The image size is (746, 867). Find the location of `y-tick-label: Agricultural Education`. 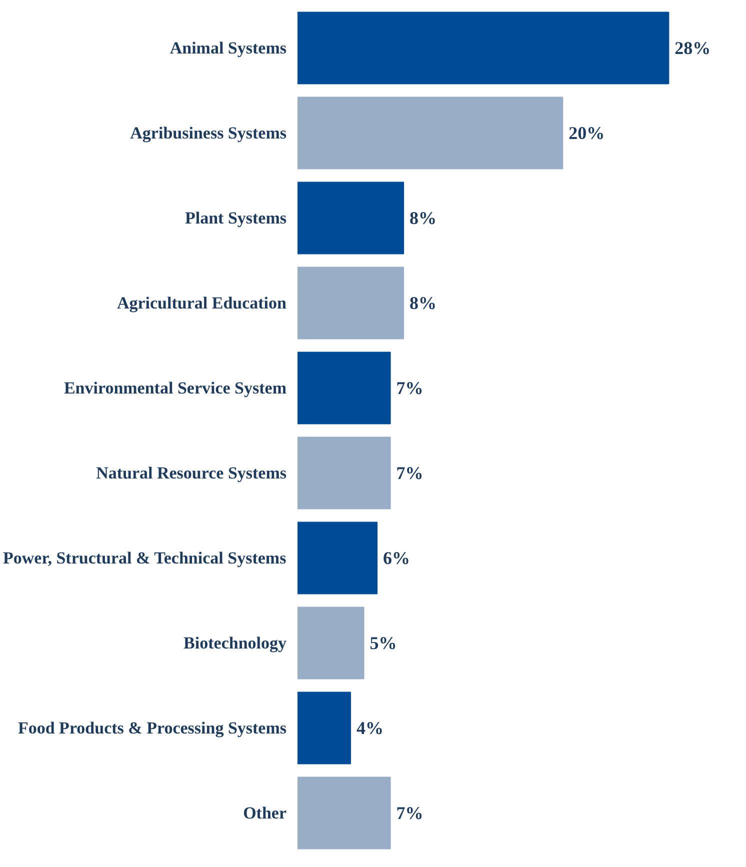

y-tick-label: Agricultural Education is located at coordinates (202, 303).